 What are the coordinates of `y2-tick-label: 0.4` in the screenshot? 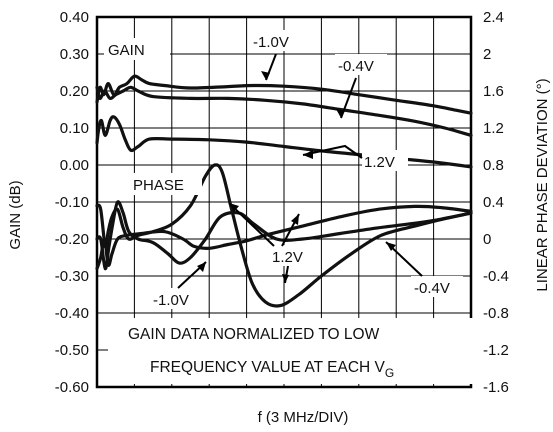 It's located at (493, 202).